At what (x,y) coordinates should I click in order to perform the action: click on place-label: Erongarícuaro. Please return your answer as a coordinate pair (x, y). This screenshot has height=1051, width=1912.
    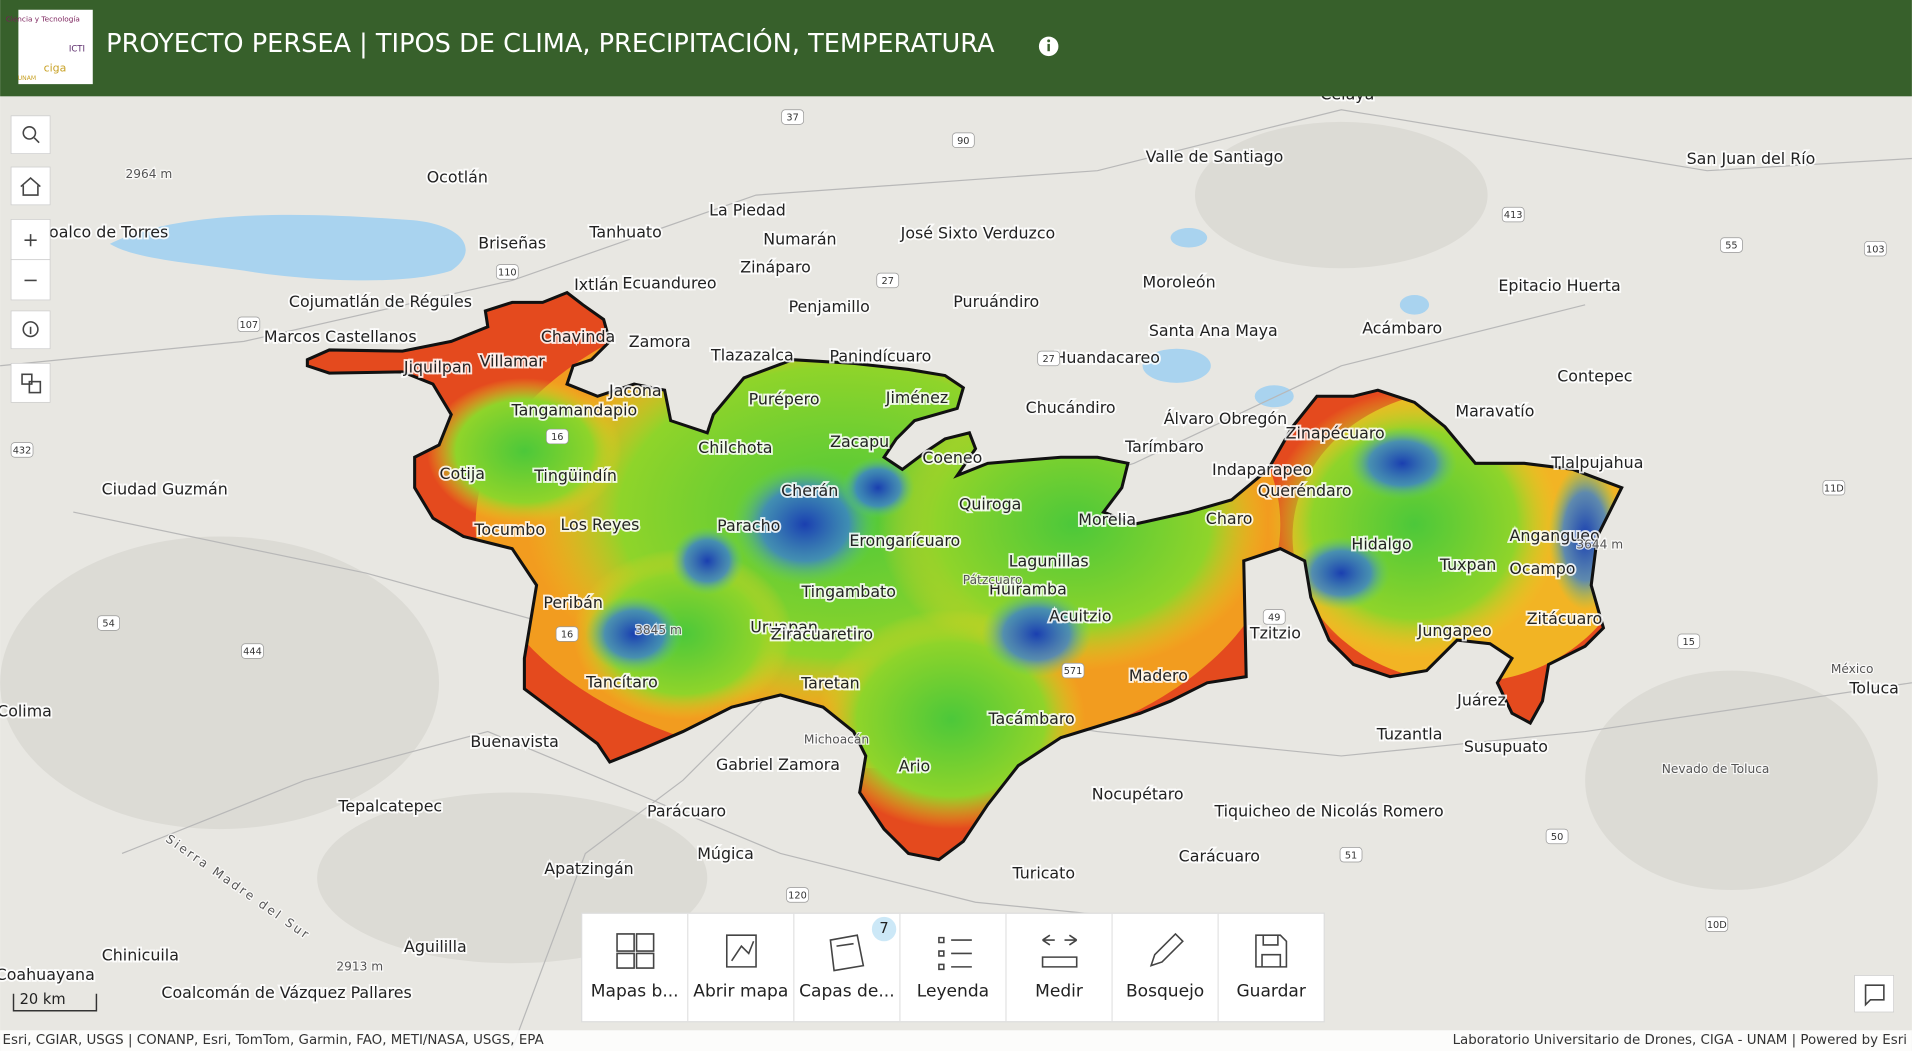
    Looking at the image, I should click on (904, 540).